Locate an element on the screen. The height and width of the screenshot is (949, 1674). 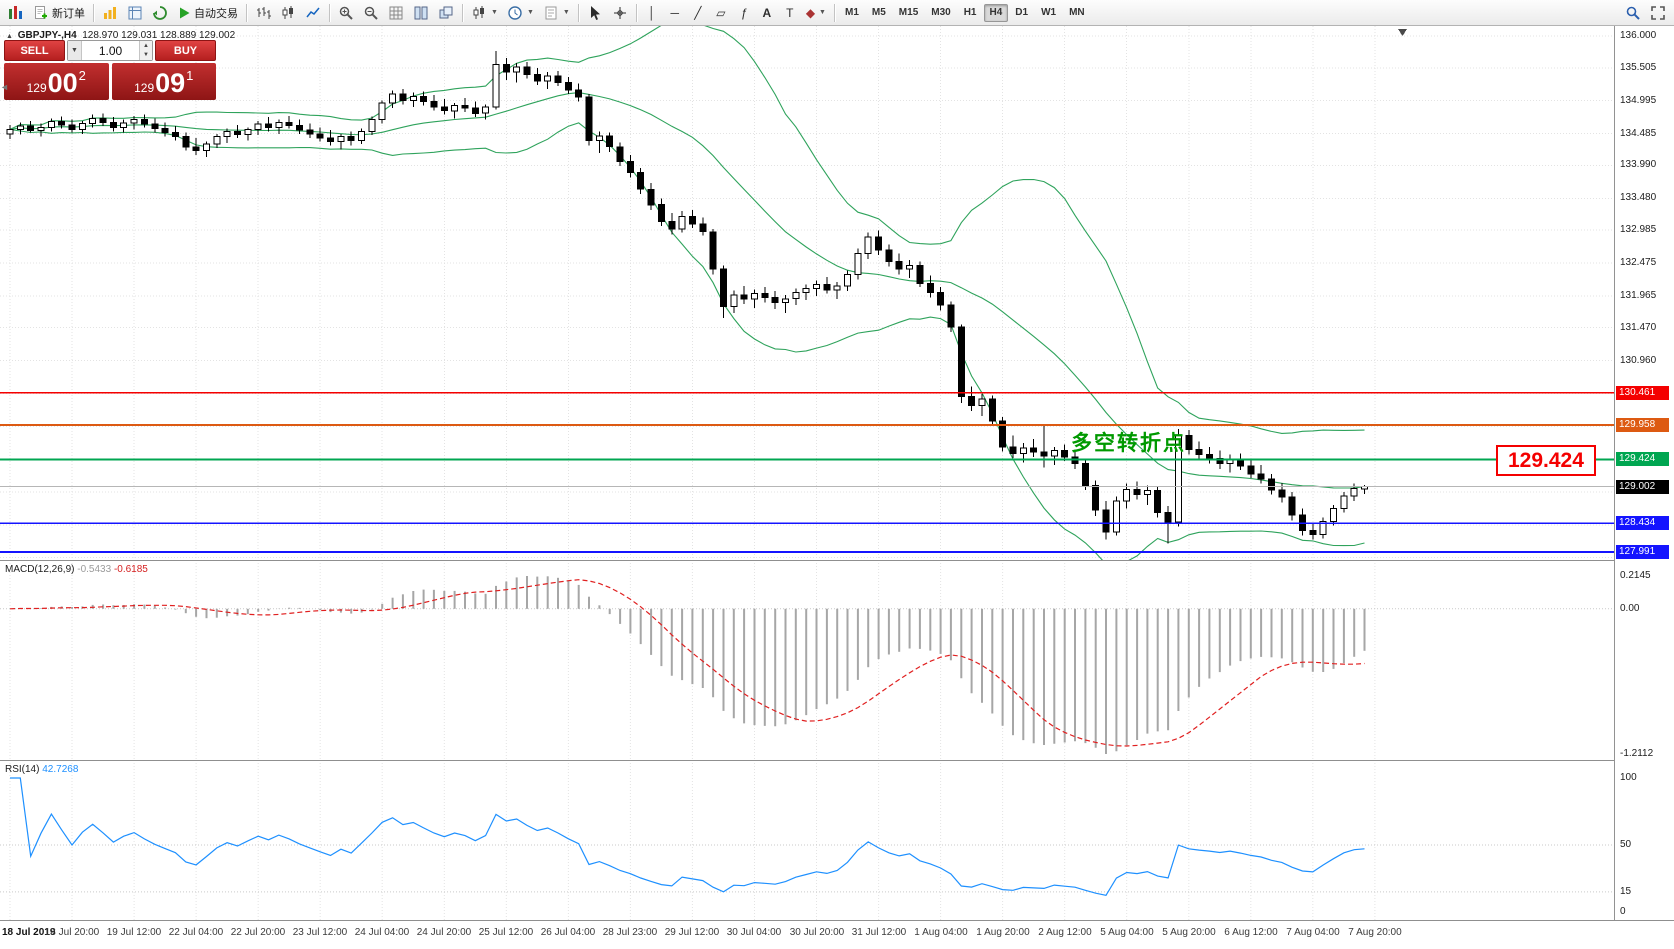
data-window-icon is located at coordinates (135, 13).